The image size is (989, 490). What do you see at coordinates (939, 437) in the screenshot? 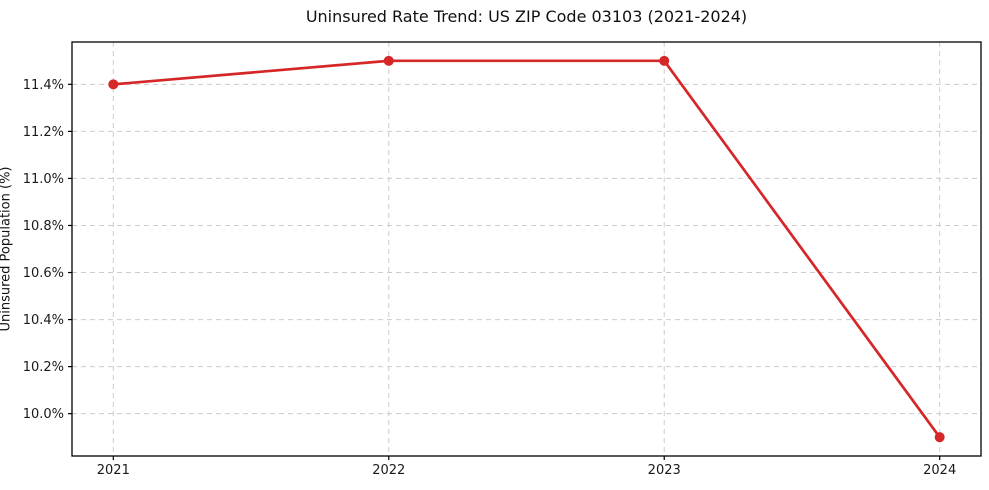
I see `data-point-2024` at bounding box center [939, 437].